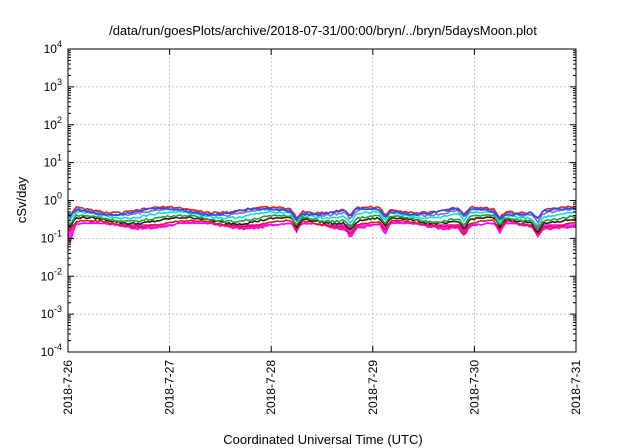 Image resolution: width=640 pixels, height=448 pixels. I want to click on y-axis-label: cSv/day, so click(21, 199).